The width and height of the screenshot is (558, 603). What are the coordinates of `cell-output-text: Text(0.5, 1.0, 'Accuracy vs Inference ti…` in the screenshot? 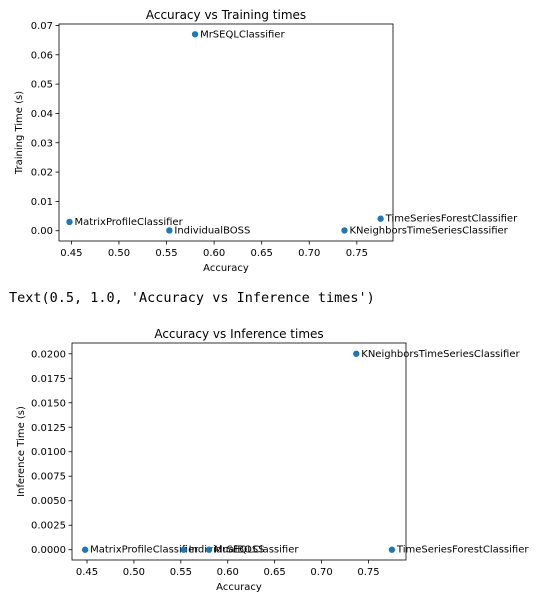 It's located at (192, 298).